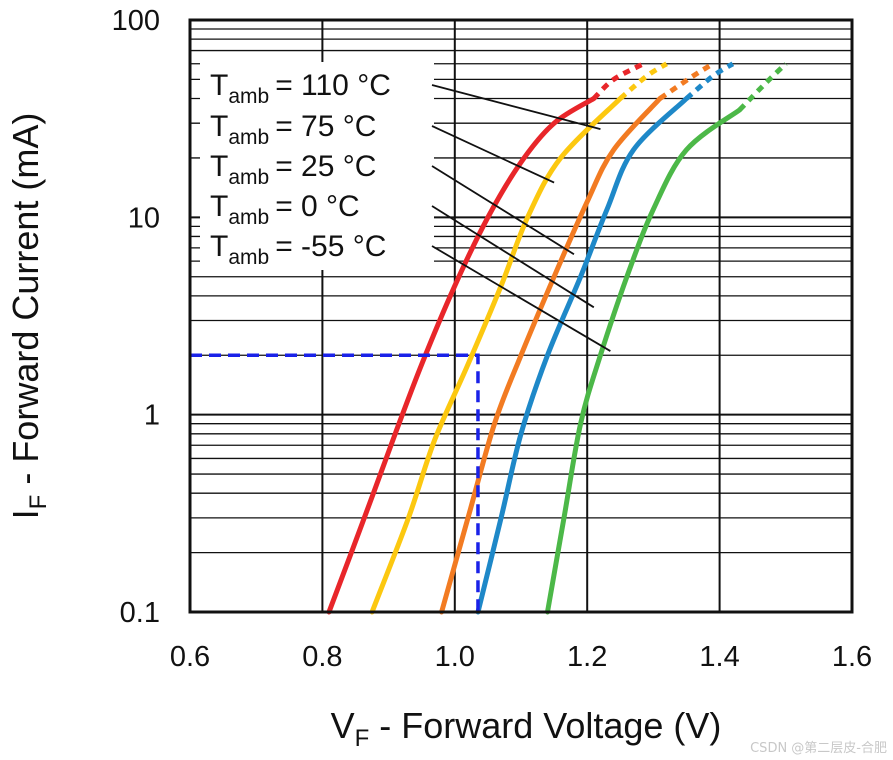  I want to click on reference-annotation, so click(335, 482).